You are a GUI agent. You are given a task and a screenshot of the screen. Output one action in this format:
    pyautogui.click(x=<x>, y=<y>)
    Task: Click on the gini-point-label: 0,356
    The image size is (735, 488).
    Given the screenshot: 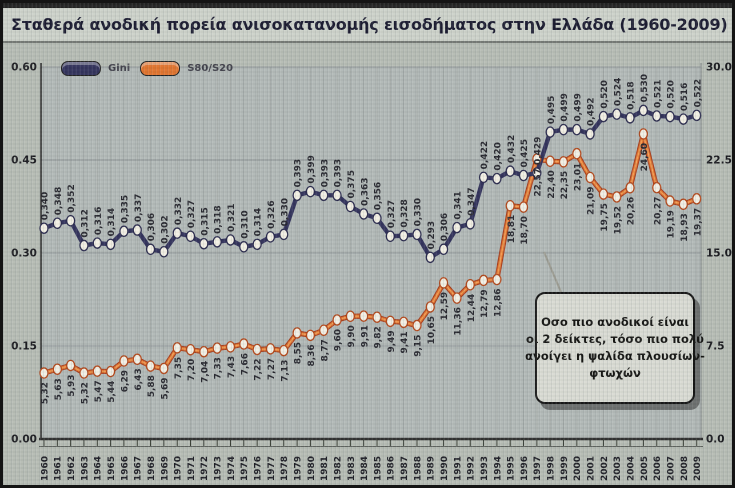 What is the action you would take?
    pyautogui.click(x=379, y=196)
    